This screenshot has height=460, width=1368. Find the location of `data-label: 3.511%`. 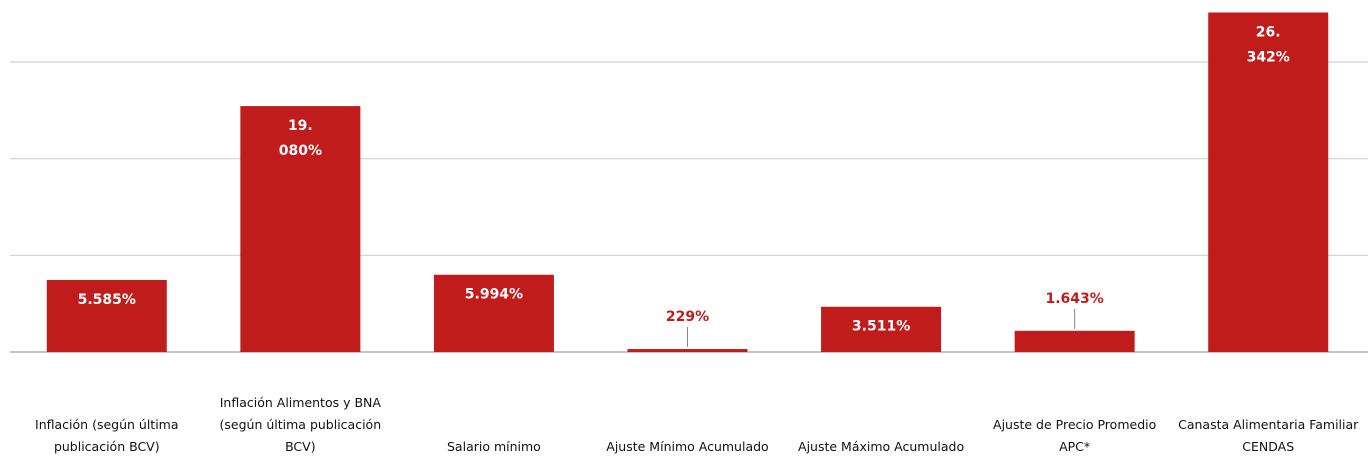

data-label: 3.511% is located at coordinates (881, 327).